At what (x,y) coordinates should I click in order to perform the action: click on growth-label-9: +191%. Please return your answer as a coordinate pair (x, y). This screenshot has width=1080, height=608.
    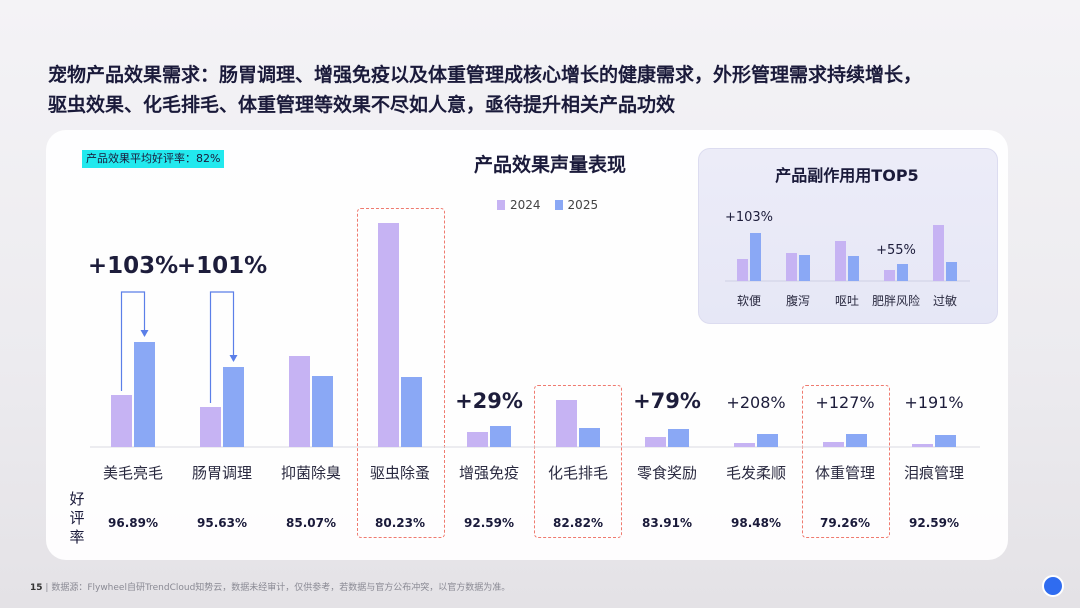
    Looking at the image, I should click on (933, 402).